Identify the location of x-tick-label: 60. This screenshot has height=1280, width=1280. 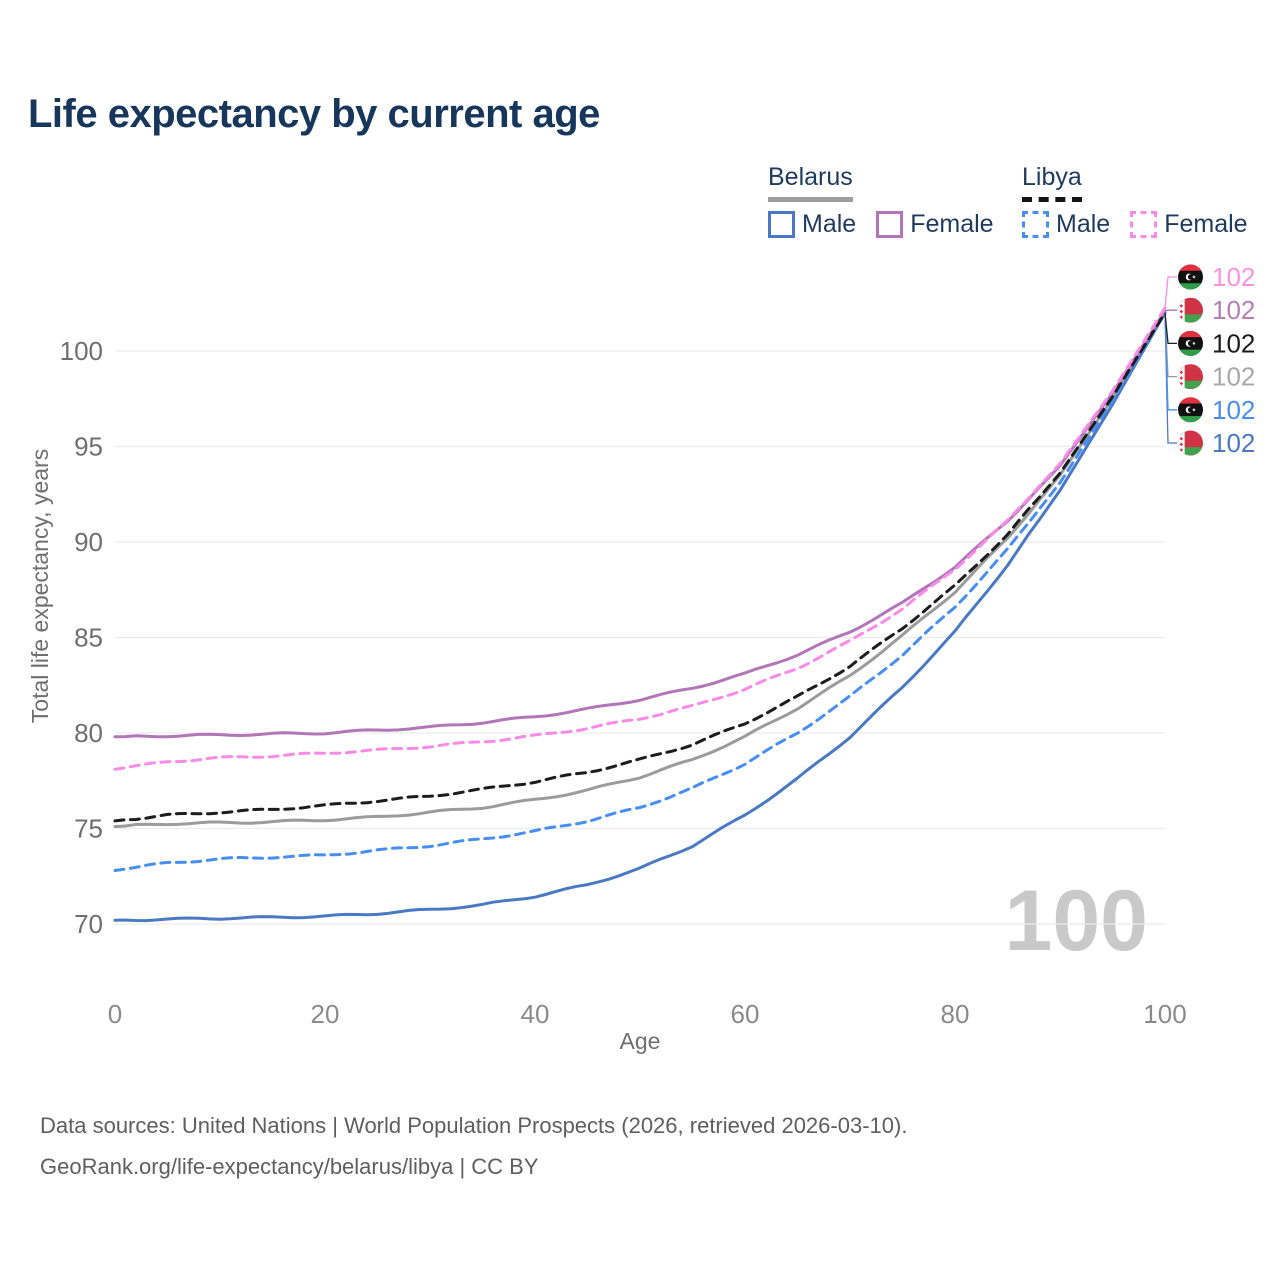
(745, 1014).